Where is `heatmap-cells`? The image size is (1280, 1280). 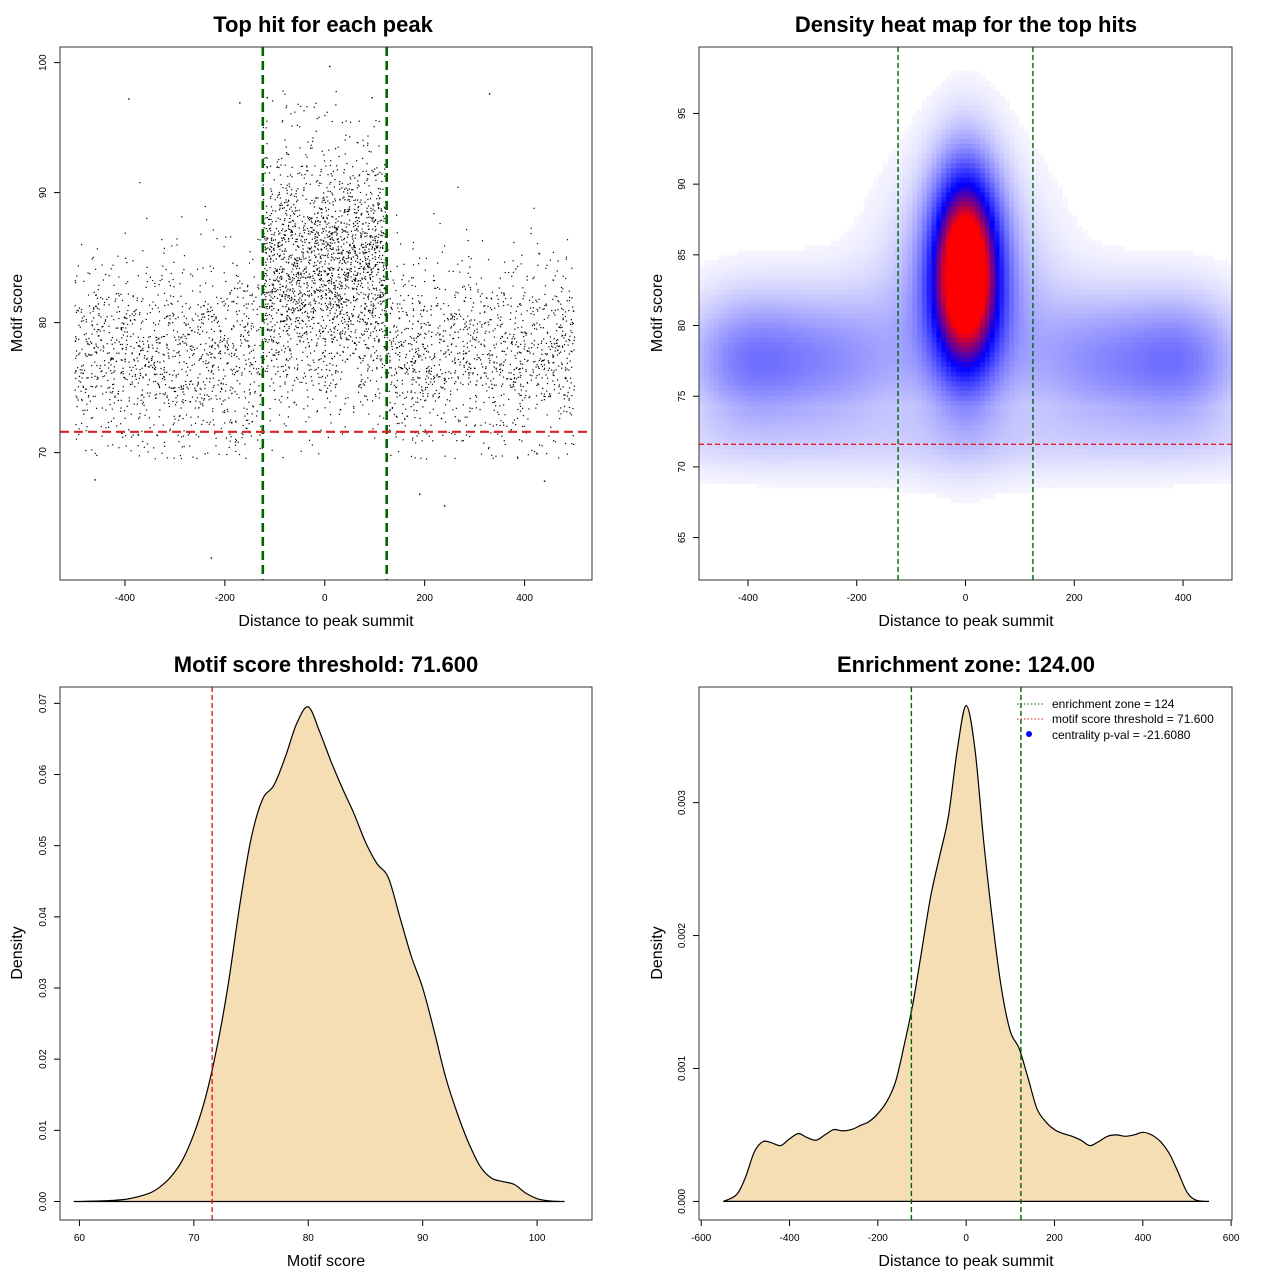
heatmap-cells is located at coordinates (965, 287).